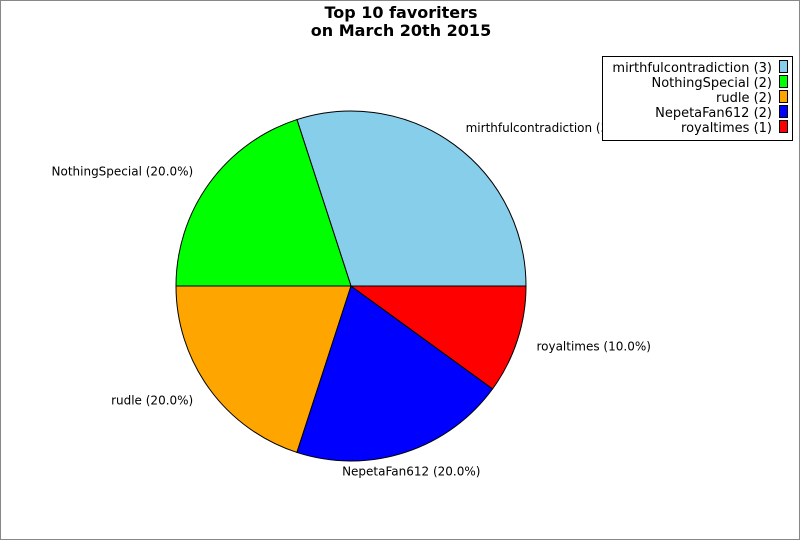 This screenshot has height=544, width=800. What do you see at coordinates (711, 83) in the screenshot?
I see `legend-entry-label: NothingSpecial (2)` at bounding box center [711, 83].